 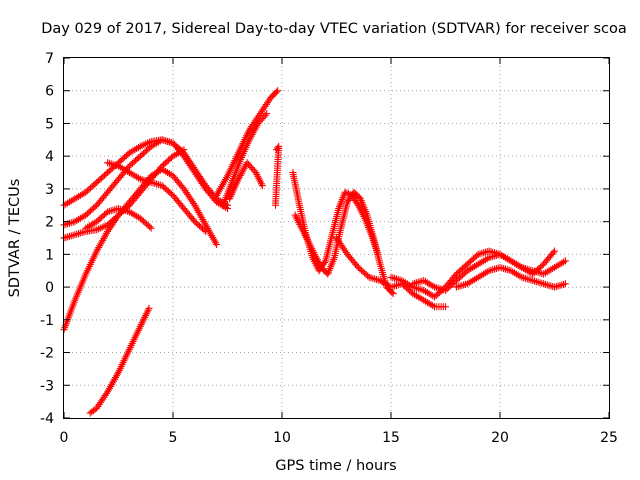 What do you see at coordinates (49, 288) in the screenshot?
I see `y-tick-label: 0` at bounding box center [49, 288].